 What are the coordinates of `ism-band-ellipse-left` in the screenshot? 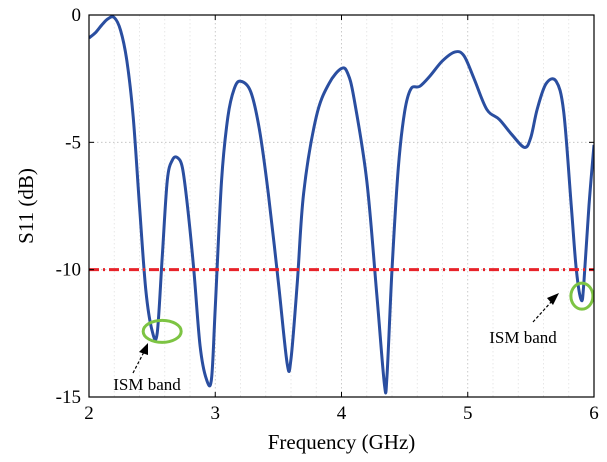 It's located at (162, 331).